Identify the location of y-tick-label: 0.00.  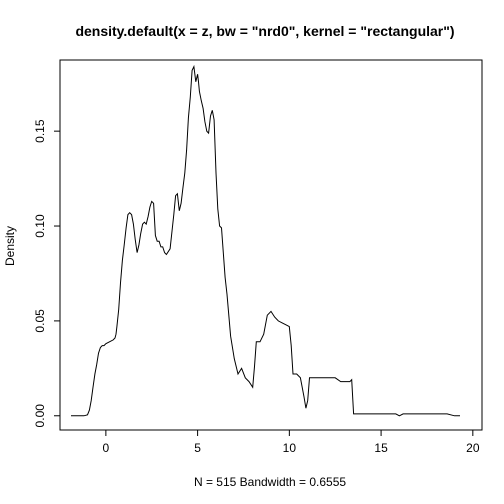
(40, 416).